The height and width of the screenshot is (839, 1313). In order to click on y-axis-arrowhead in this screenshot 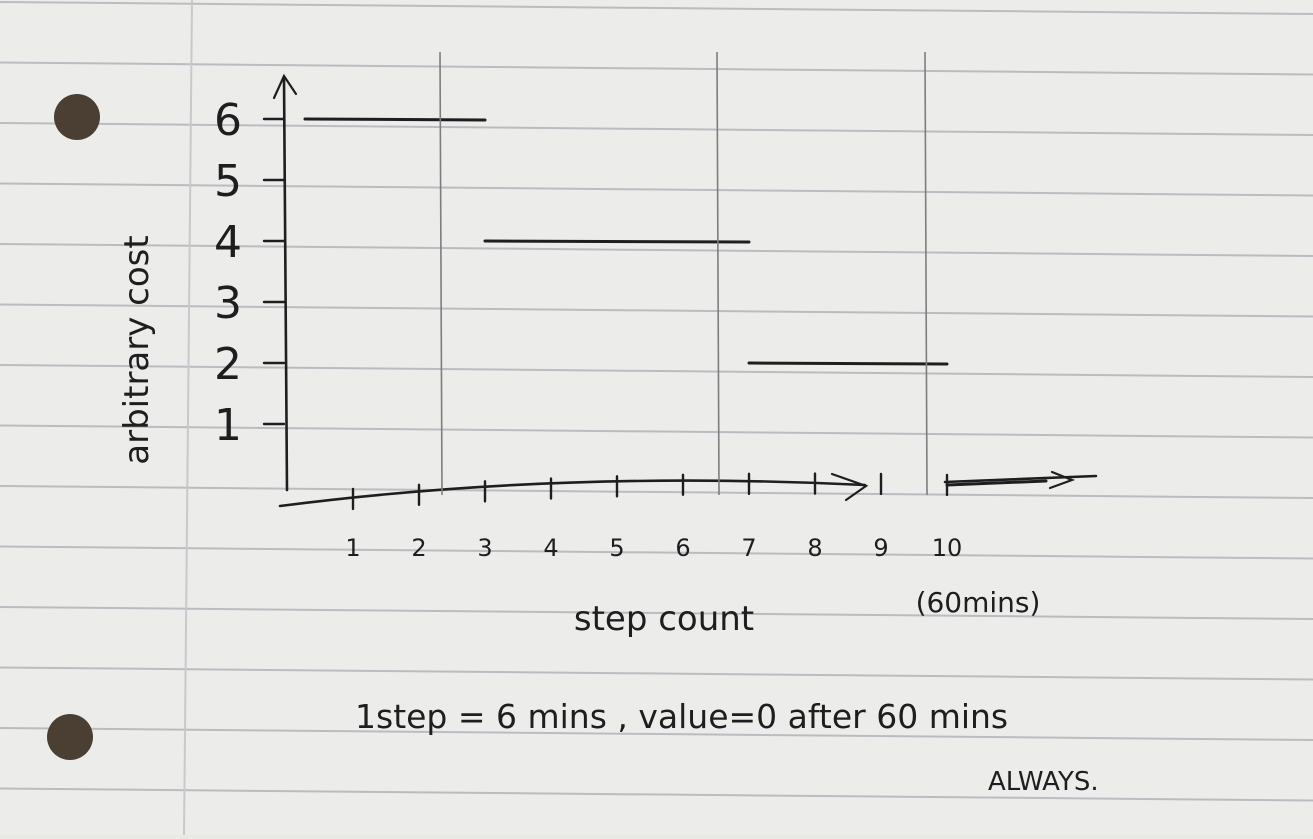, I will do `click(285, 86)`.